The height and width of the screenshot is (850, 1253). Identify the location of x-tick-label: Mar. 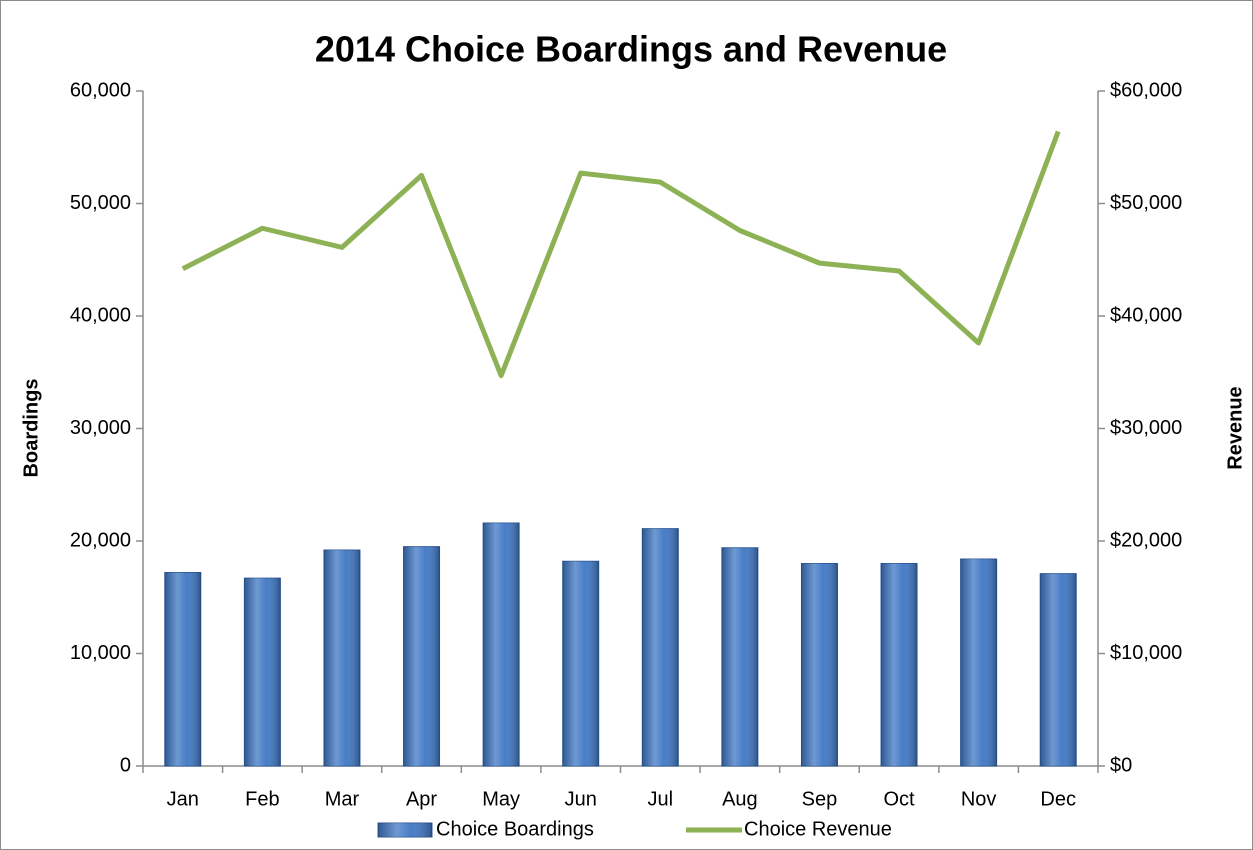
(342, 799).